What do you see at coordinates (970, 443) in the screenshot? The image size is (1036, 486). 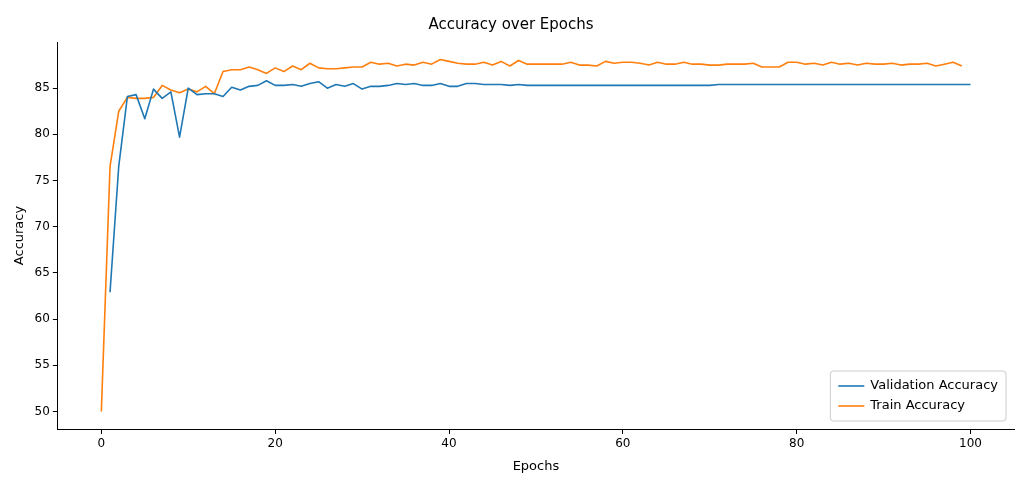 I see `x-tick-label: 100` at bounding box center [970, 443].